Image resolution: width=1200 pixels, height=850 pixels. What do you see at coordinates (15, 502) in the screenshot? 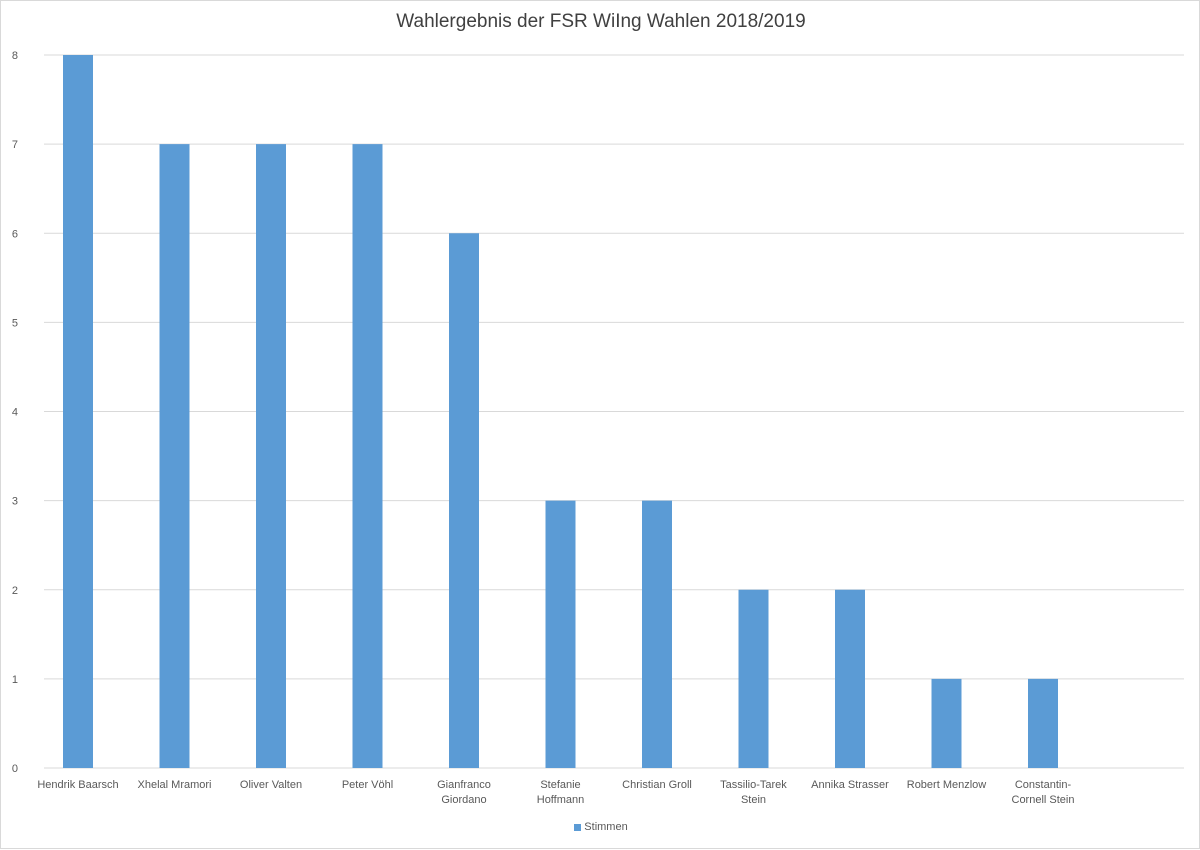
I see `y-tick-label: 3` at bounding box center [15, 502].